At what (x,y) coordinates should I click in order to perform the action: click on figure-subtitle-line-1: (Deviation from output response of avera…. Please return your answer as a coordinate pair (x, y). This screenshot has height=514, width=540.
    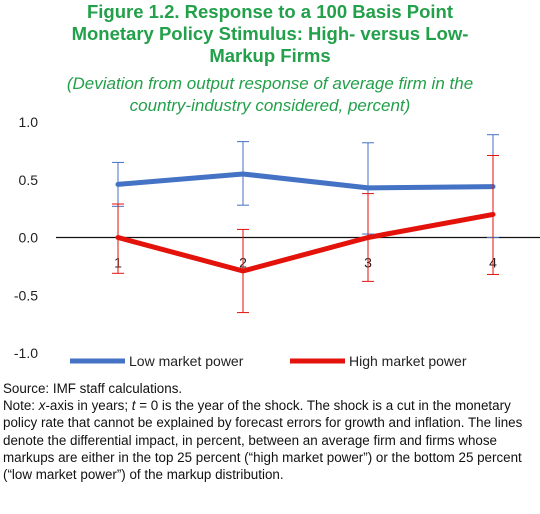
    Looking at the image, I should click on (270, 83).